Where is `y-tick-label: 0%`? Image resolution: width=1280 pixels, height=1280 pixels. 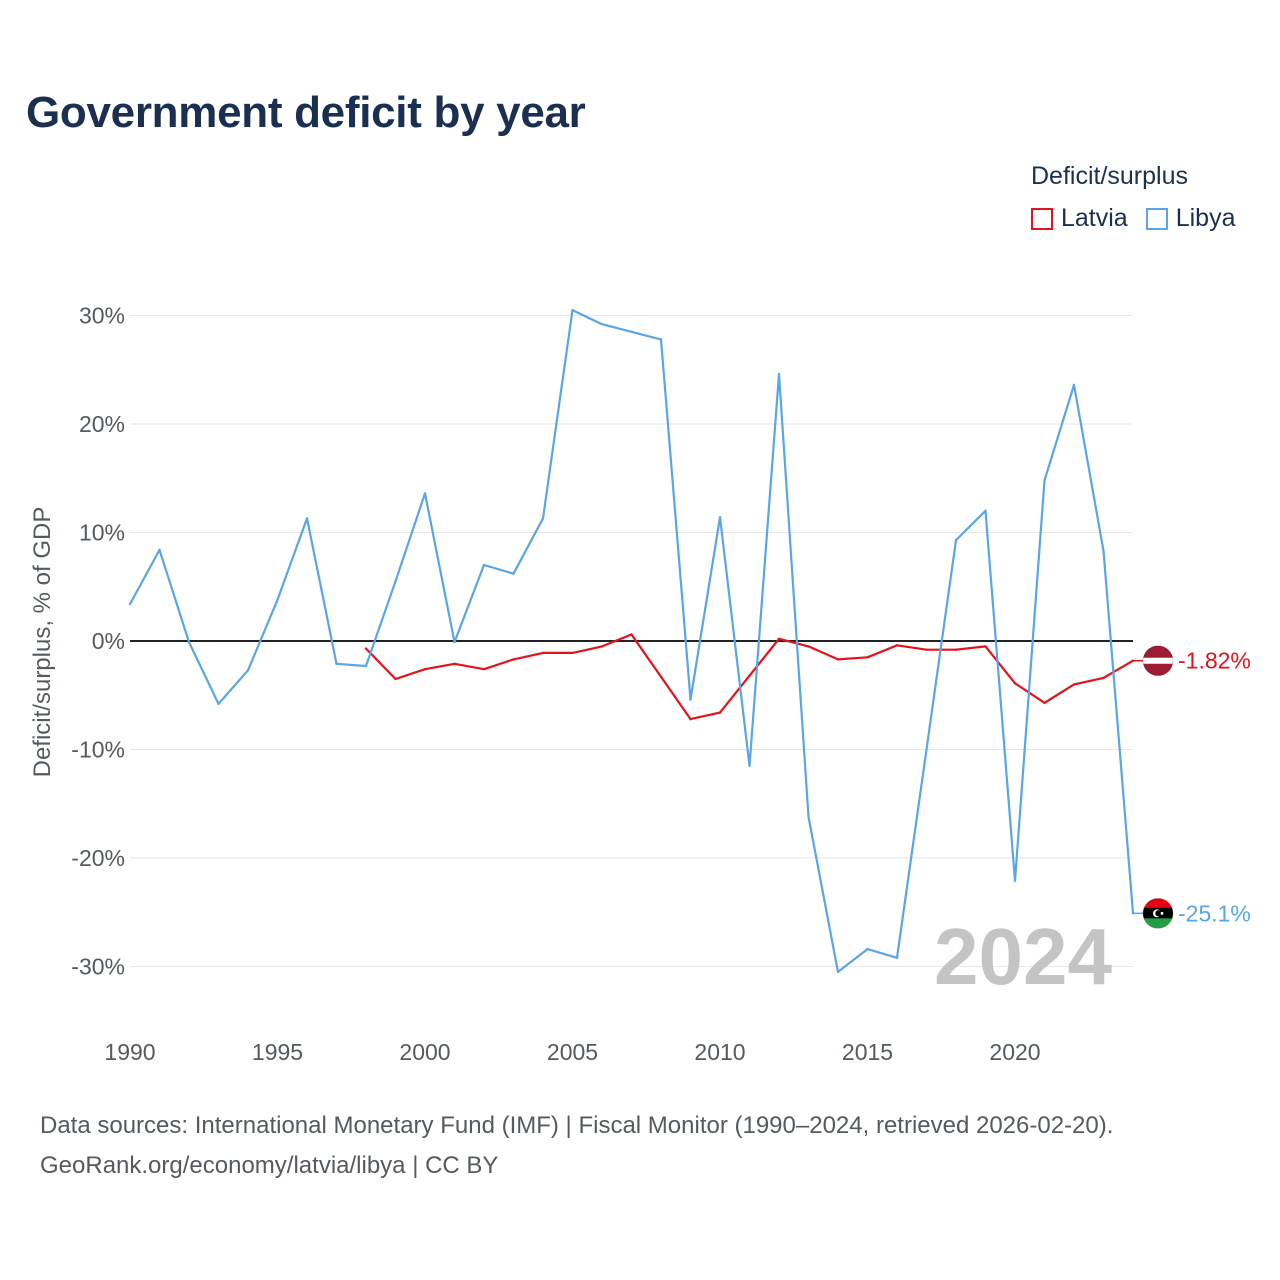
y-tick-label: 0% is located at coordinates (108, 641).